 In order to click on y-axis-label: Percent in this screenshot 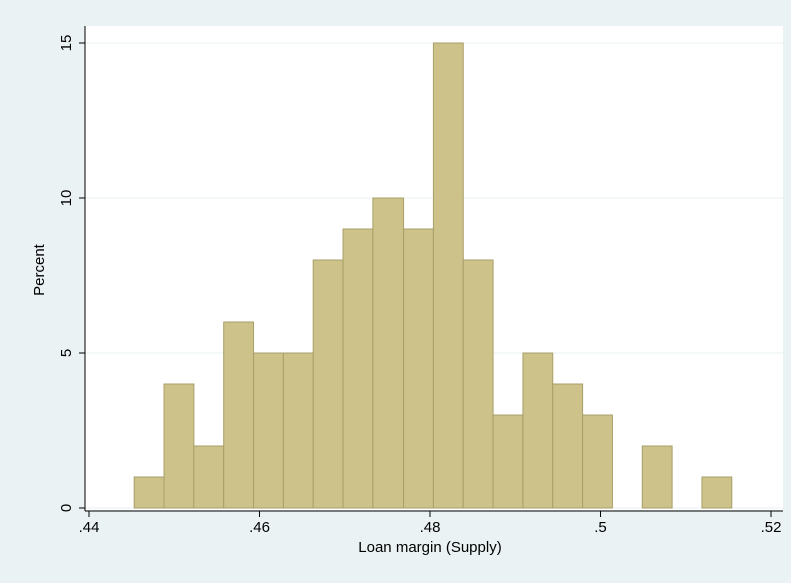, I will do `click(39, 269)`.